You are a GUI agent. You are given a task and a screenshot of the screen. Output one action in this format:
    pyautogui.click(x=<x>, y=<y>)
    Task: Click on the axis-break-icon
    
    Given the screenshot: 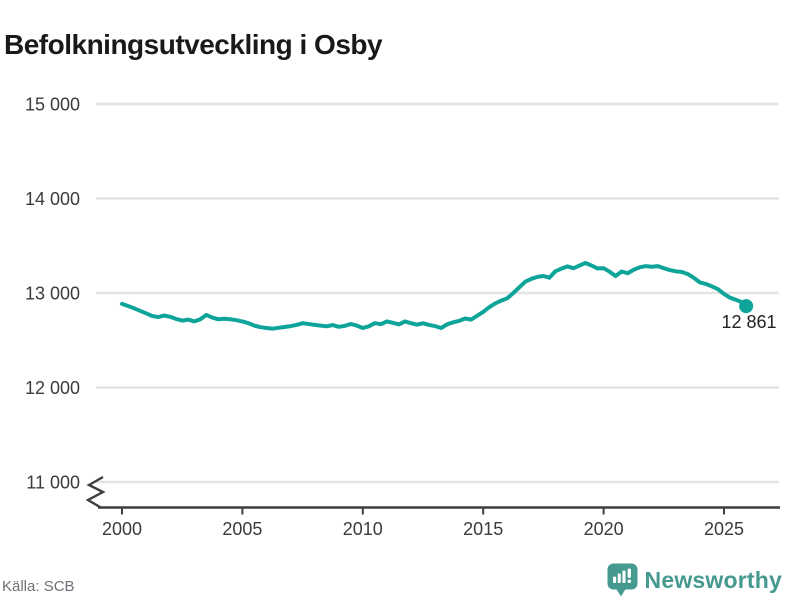 What is the action you would take?
    pyautogui.click(x=95, y=492)
    